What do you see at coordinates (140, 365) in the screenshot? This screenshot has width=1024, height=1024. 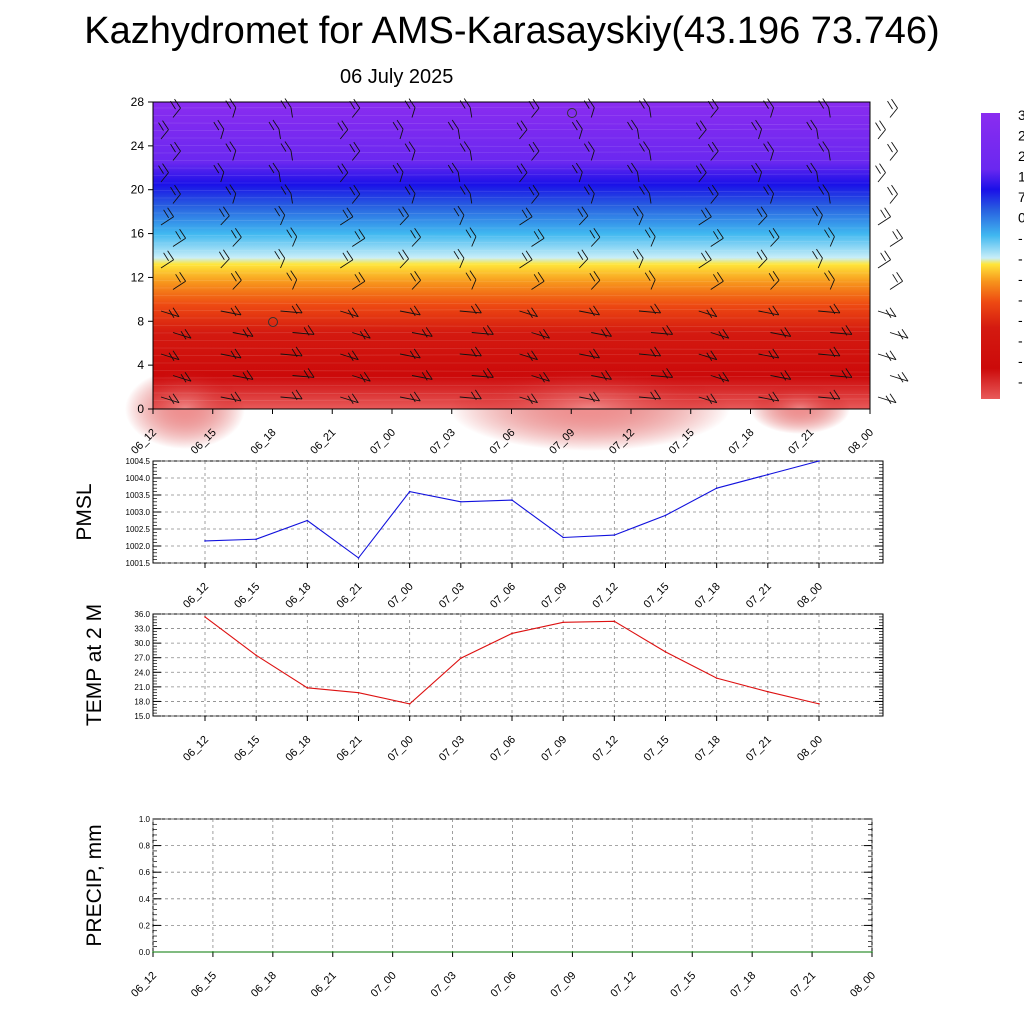 I see `heatmap-ytick-label: 4` at bounding box center [140, 365].